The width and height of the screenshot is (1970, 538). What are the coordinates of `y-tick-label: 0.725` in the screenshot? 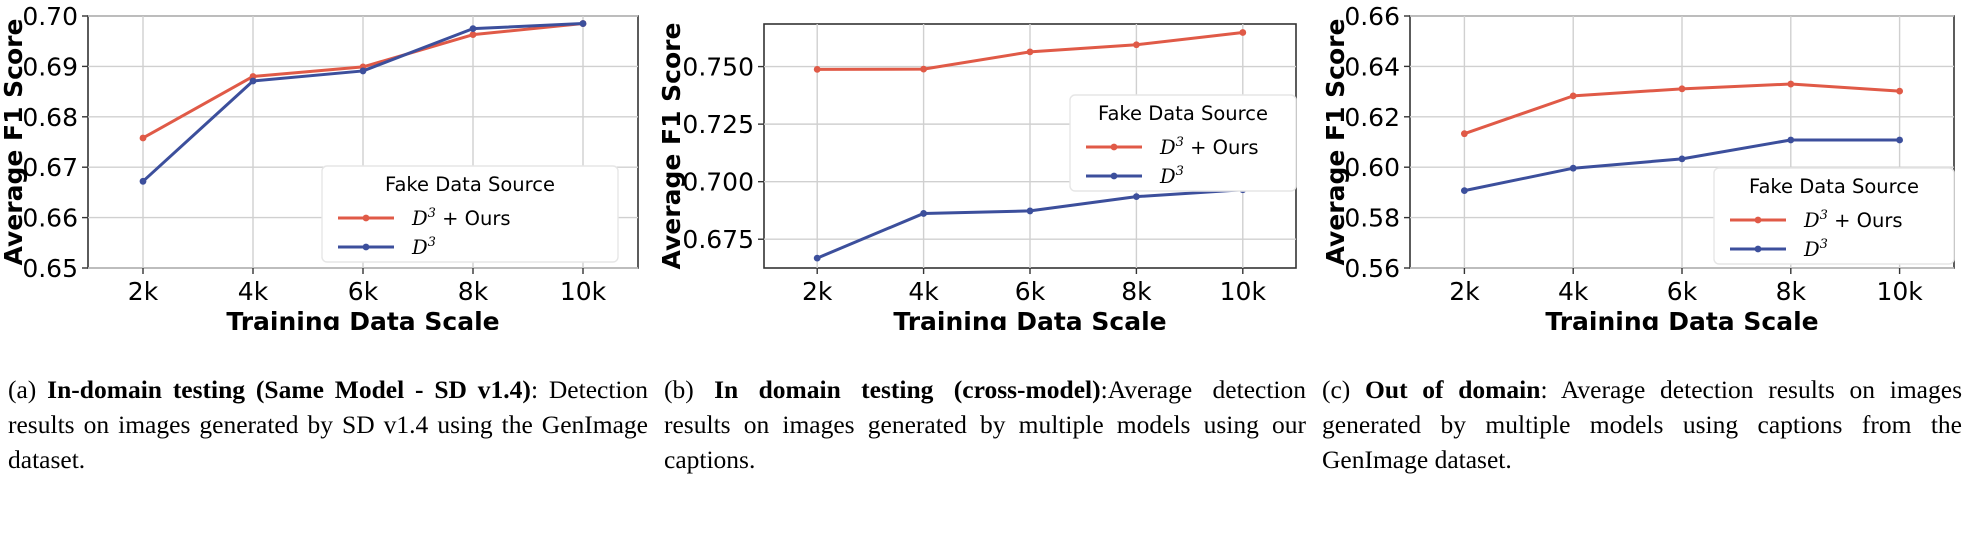 It's located at (718, 124).